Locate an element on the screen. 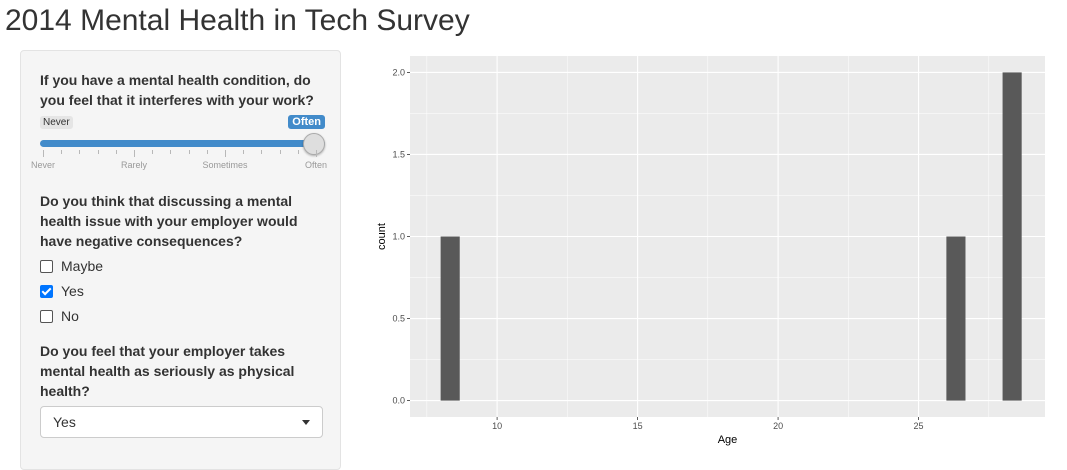  x-tick-label: 25 is located at coordinates (919, 426).